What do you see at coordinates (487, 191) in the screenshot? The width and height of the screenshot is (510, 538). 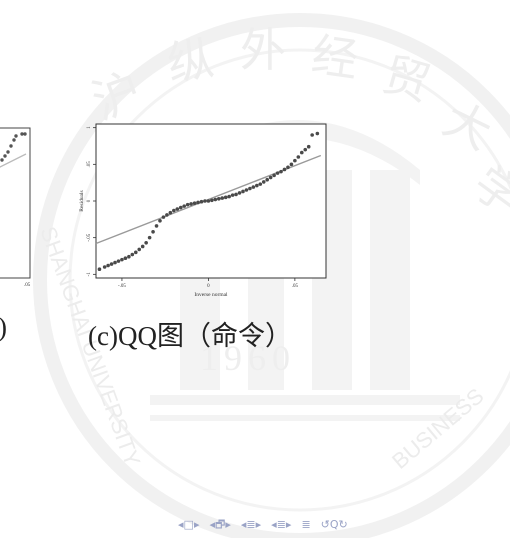 I see `svg-text: 学` at bounding box center [487, 191].